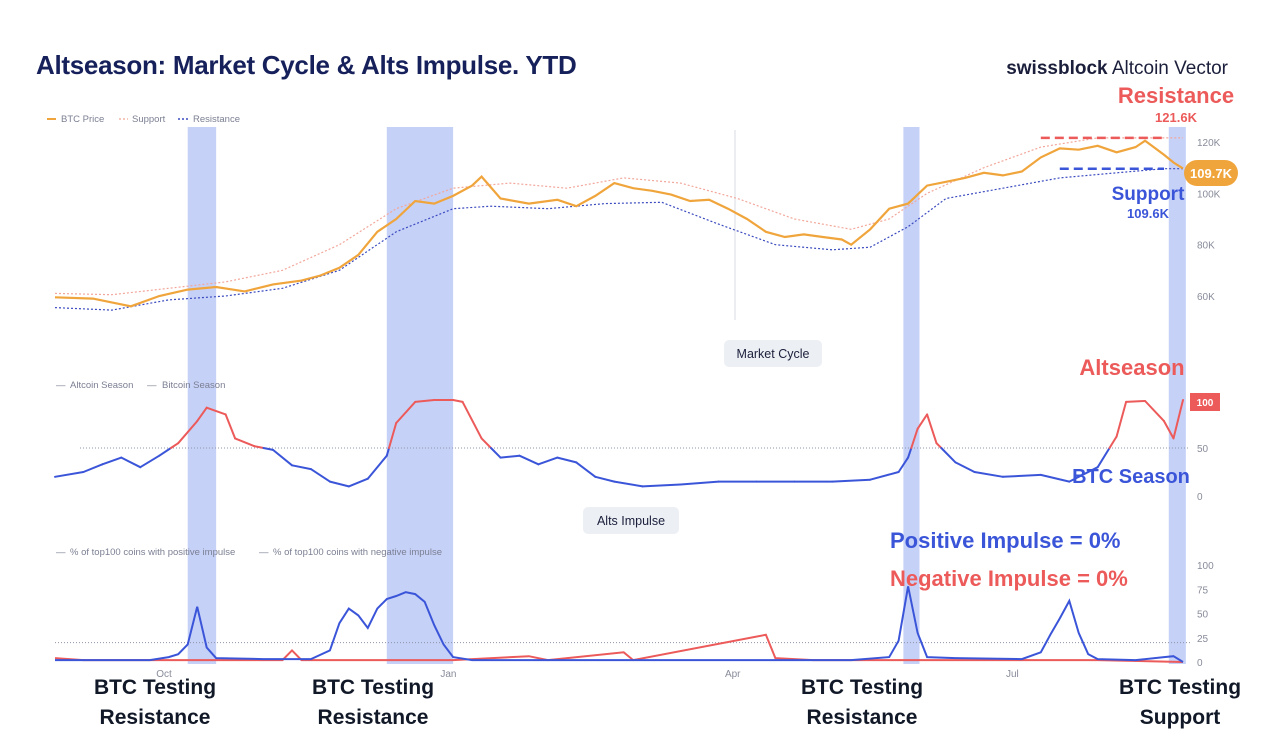 The width and height of the screenshot is (1280, 752). What do you see at coordinates (1009, 578) in the screenshot?
I see `negative-impulse-annotation: Negative Impulse = 0%` at bounding box center [1009, 578].